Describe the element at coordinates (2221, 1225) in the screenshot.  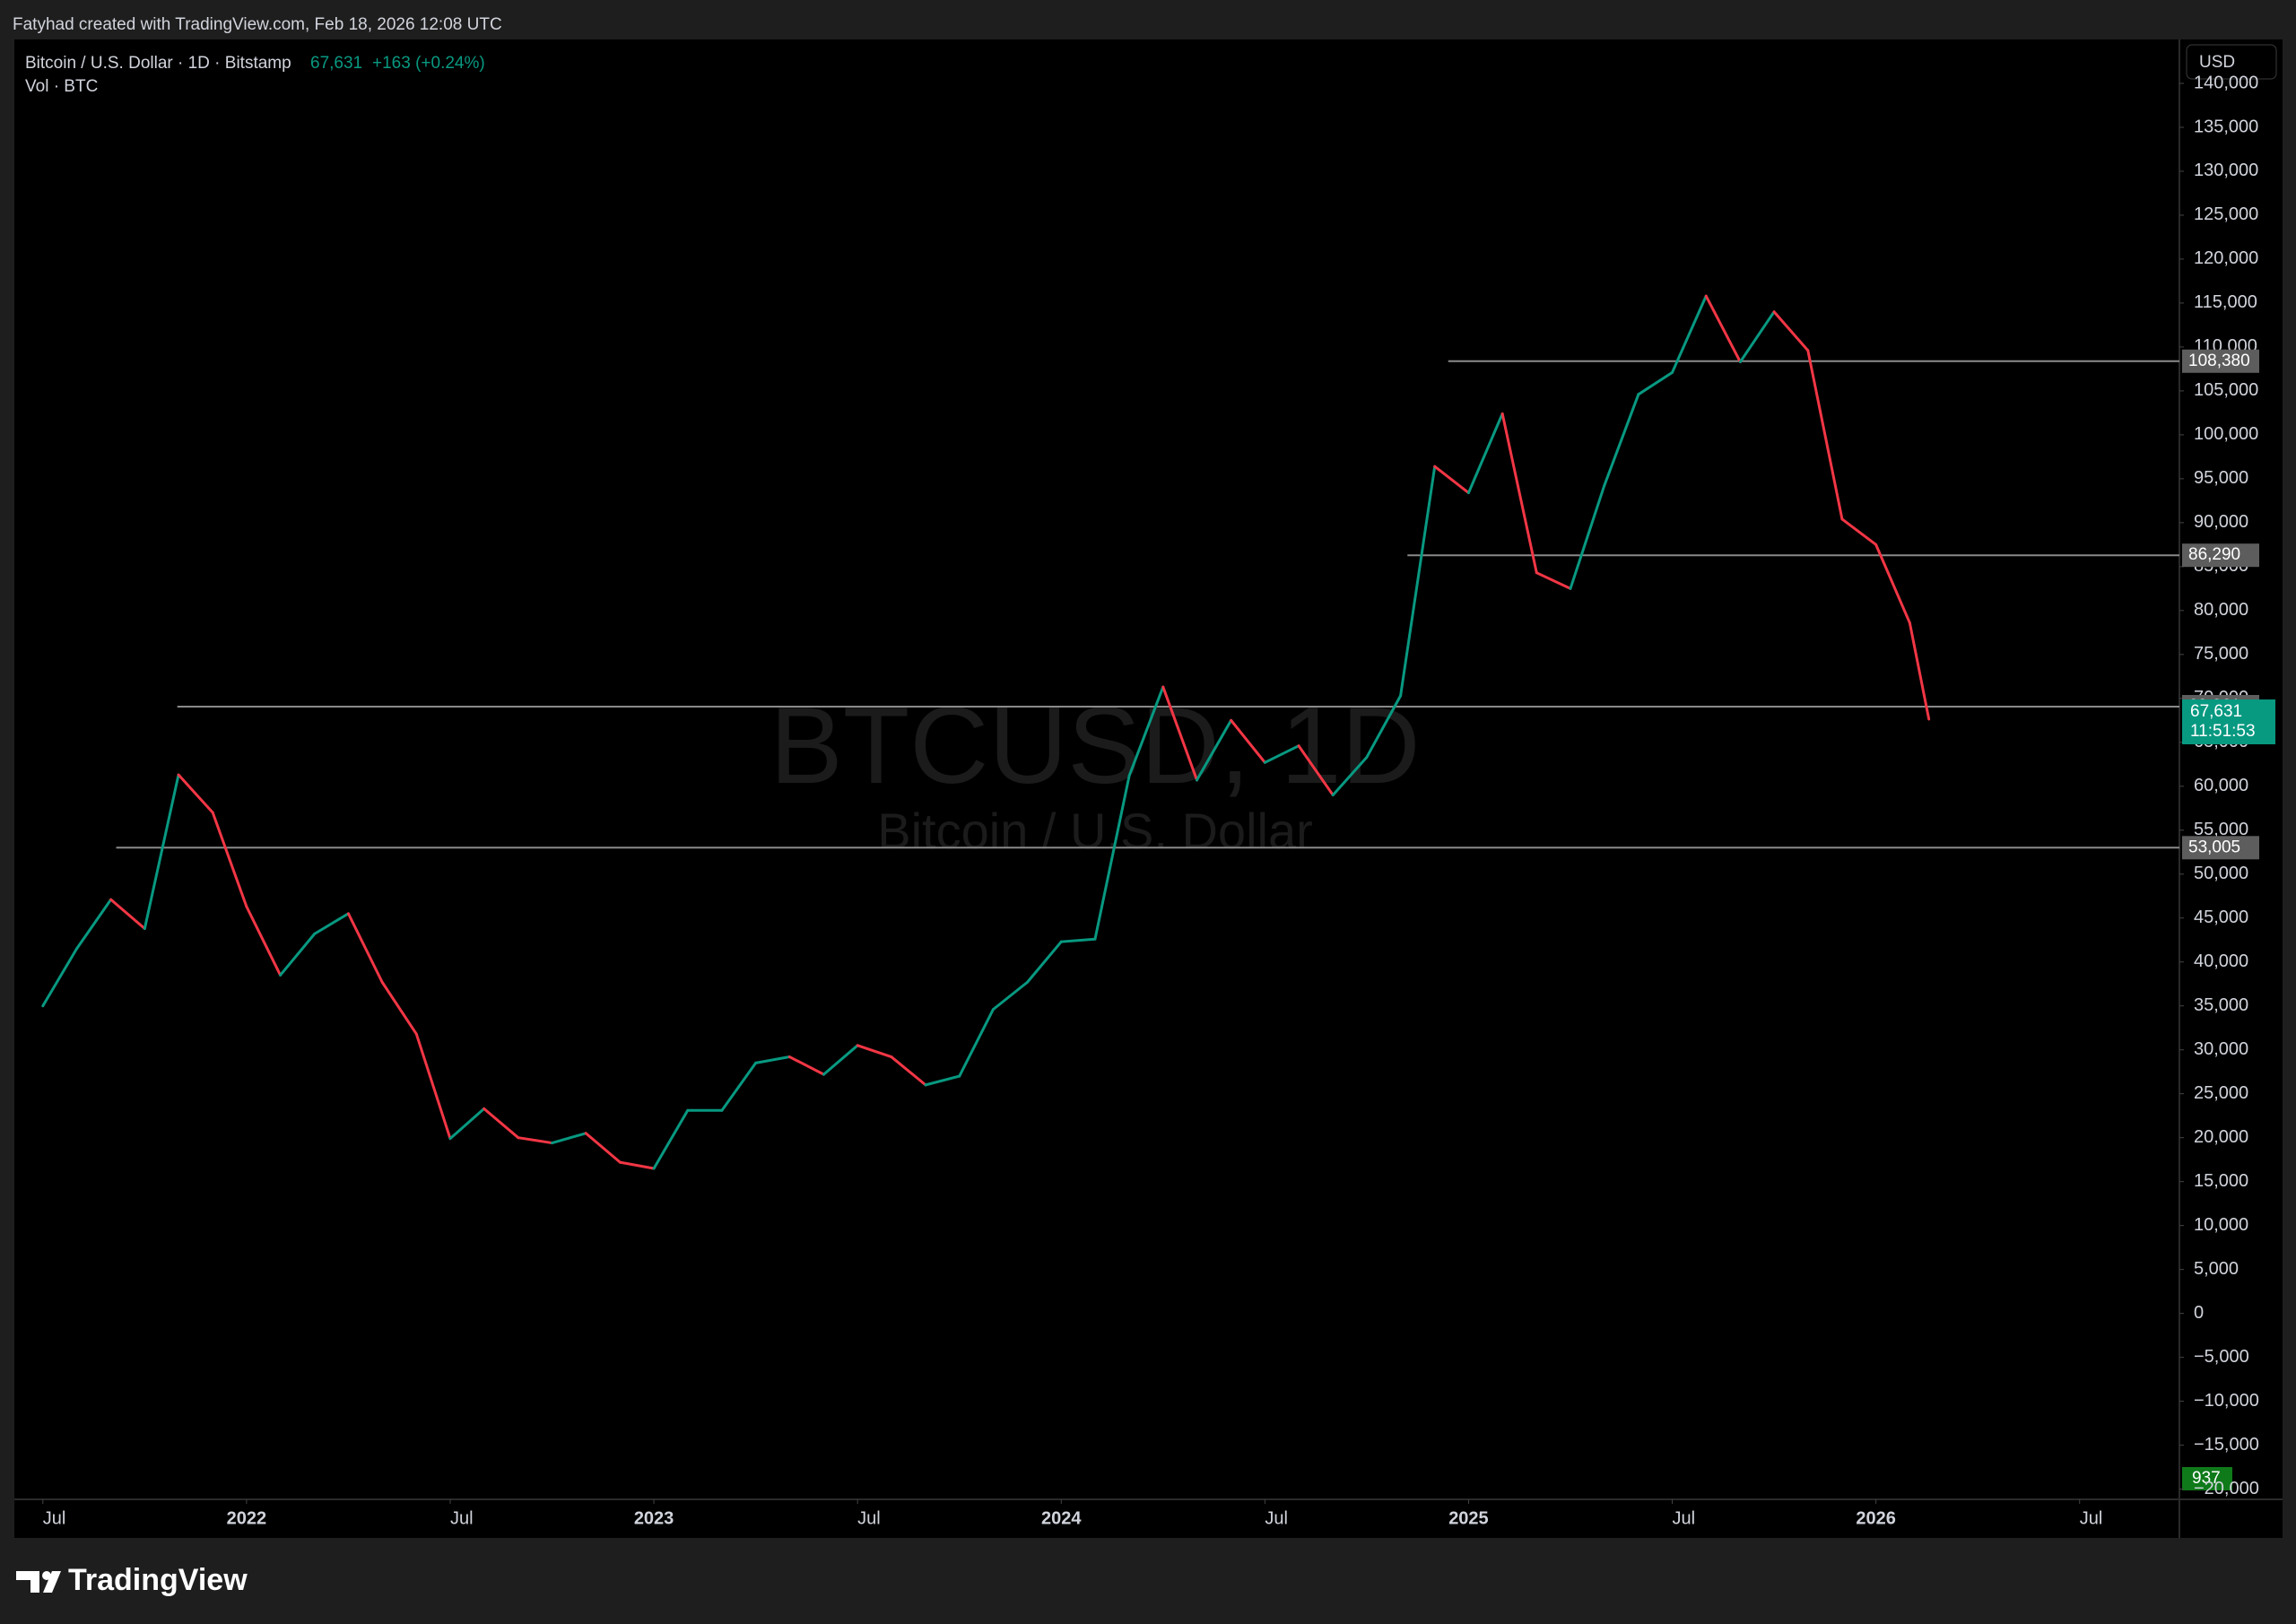
I see `y-tick-label: 10,000` at that location.